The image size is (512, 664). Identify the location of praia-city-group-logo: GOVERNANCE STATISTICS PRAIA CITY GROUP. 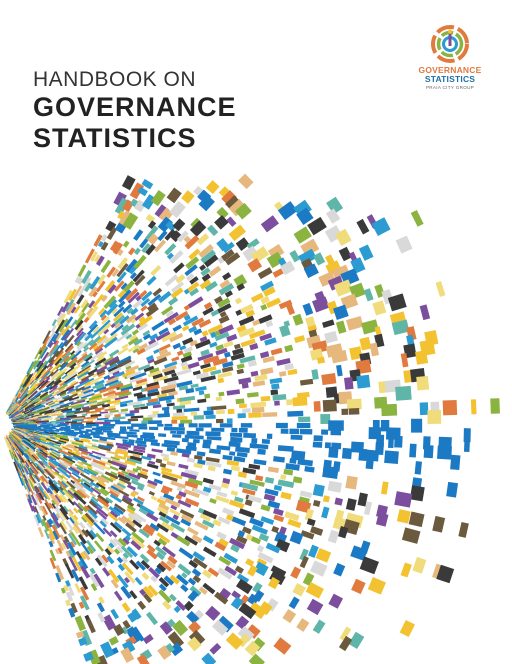
(450, 57).